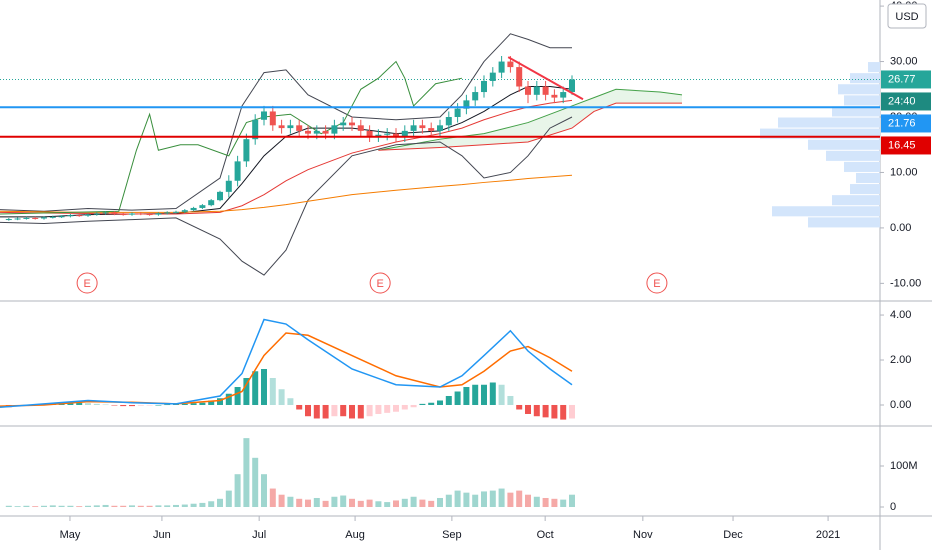 Image resolution: width=932 pixels, height=550 pixels. Describe the element at coordinates (902, 101) in the screenshot. I see `countdown-label: 24:40` at that location.